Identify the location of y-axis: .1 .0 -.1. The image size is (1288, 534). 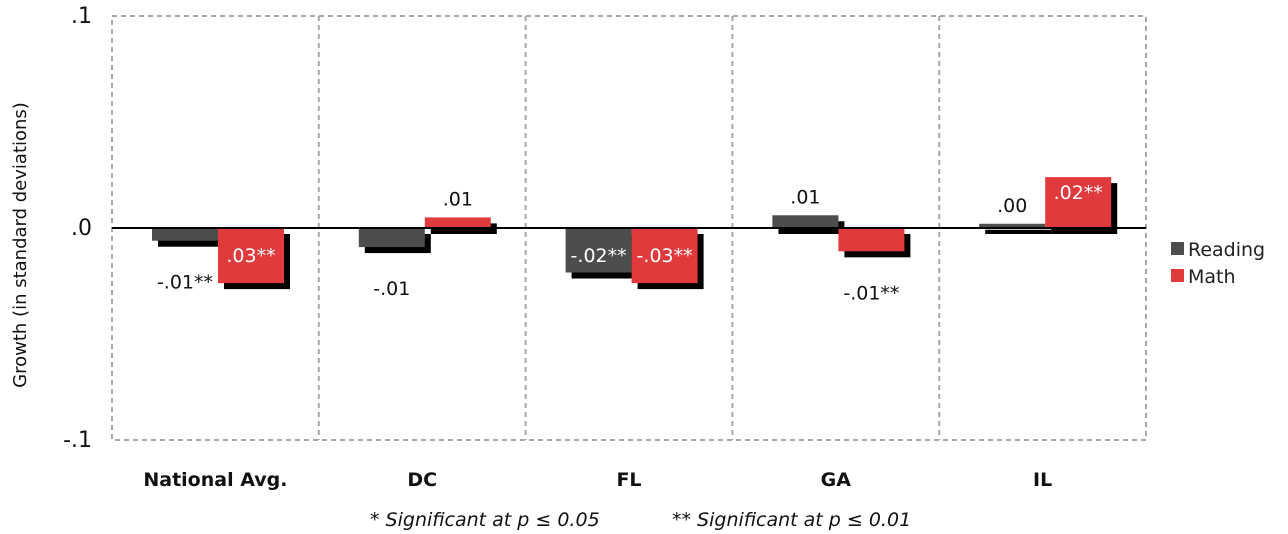
(77, 228).